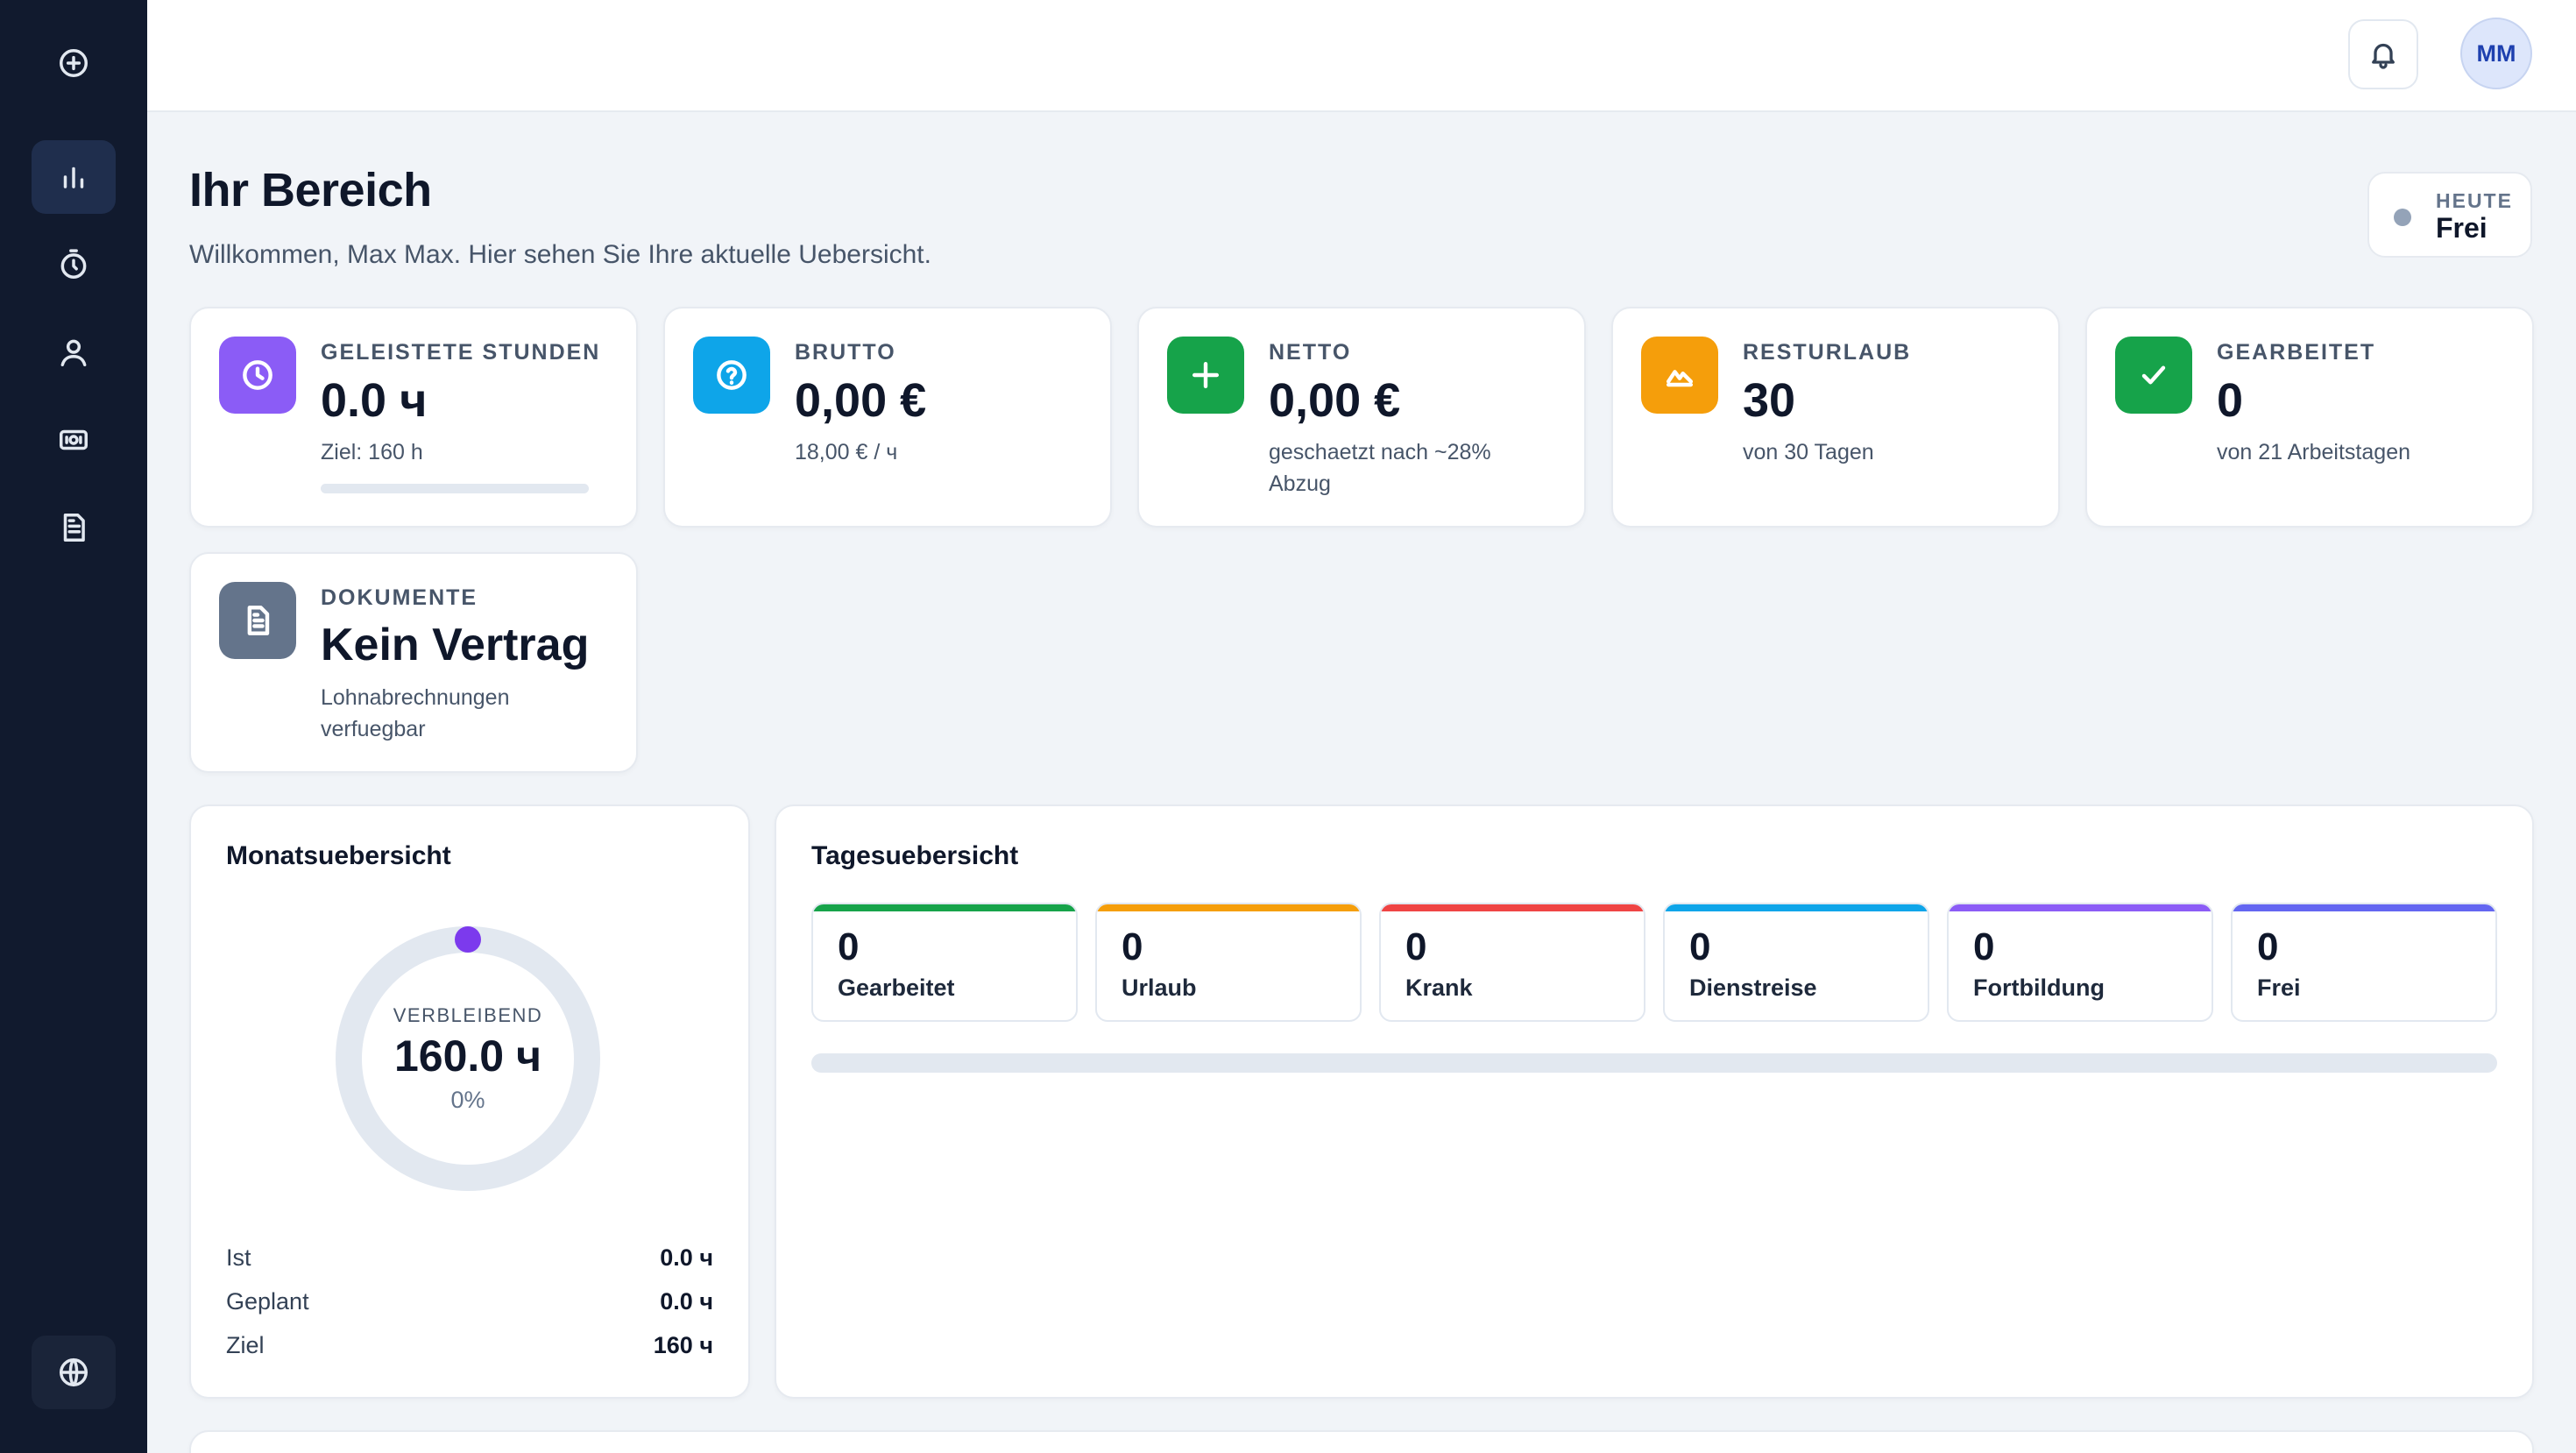 The height and width of the screenshot is (1453, 2576). I want to click on stat-card-brutto: BRUTTO 0,00 € 18,00 € / ч, so click(887, 417).